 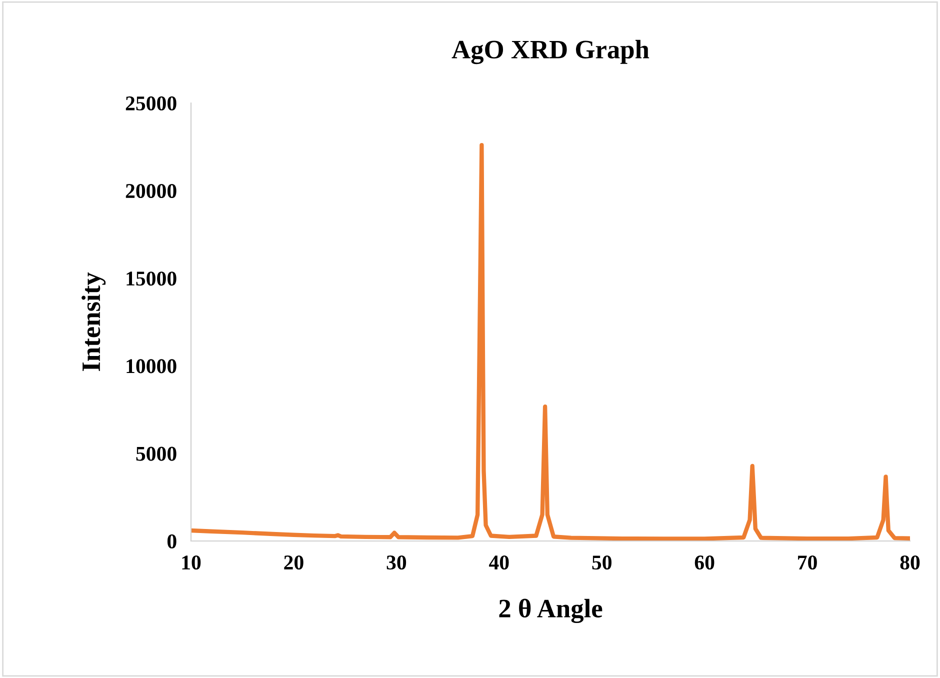 What do you see at coordinates (396, 562) in the screenshot?
I see `x-tick-label: 30` at bounding box center [396, 562].